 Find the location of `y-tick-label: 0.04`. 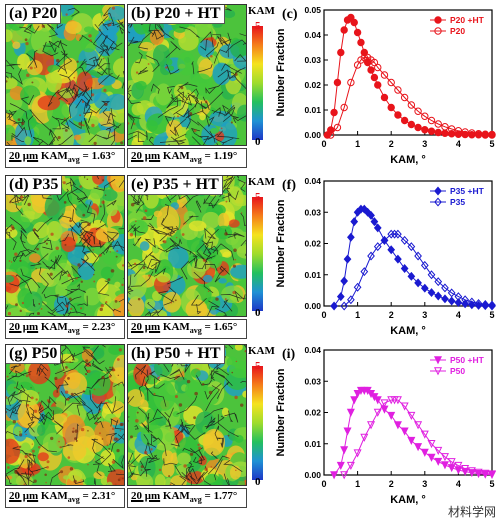

y-tick-label: 0.04 is located at coordinates (312, 181).